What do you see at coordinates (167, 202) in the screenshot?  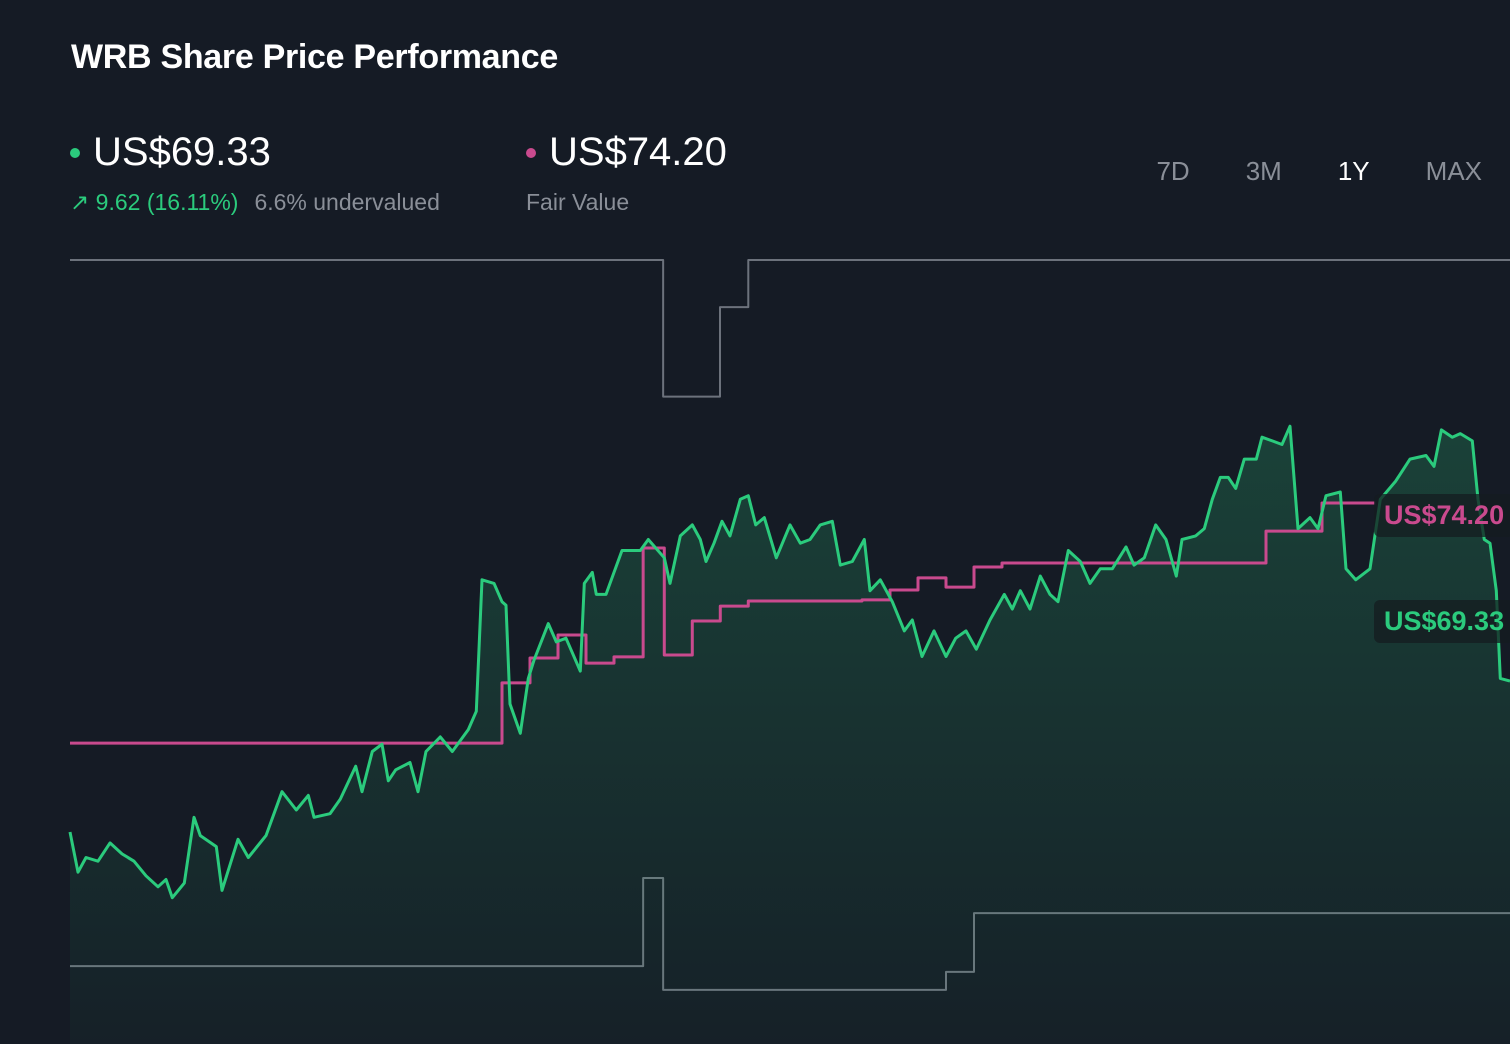 I see `price-change-value: 9.62 (16.11%)` at bounding box center [167, 202].